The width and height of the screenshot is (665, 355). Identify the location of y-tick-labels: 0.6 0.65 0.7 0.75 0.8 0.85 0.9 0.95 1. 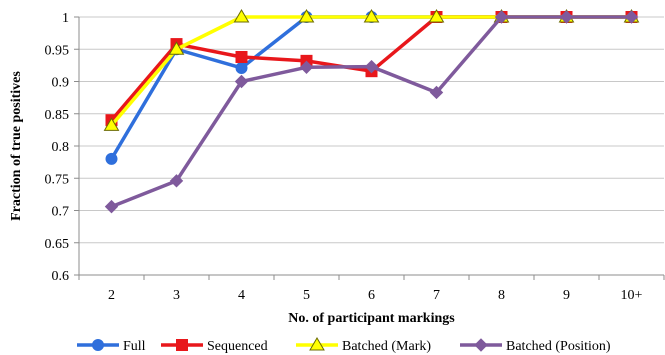
(57, 147).